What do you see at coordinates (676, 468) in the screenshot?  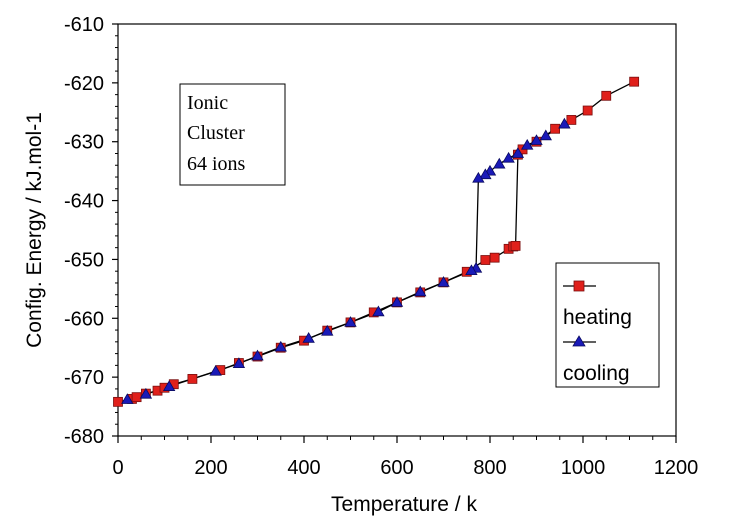 I see `x-tick-label: 1200` at bounding box center [676, 468].